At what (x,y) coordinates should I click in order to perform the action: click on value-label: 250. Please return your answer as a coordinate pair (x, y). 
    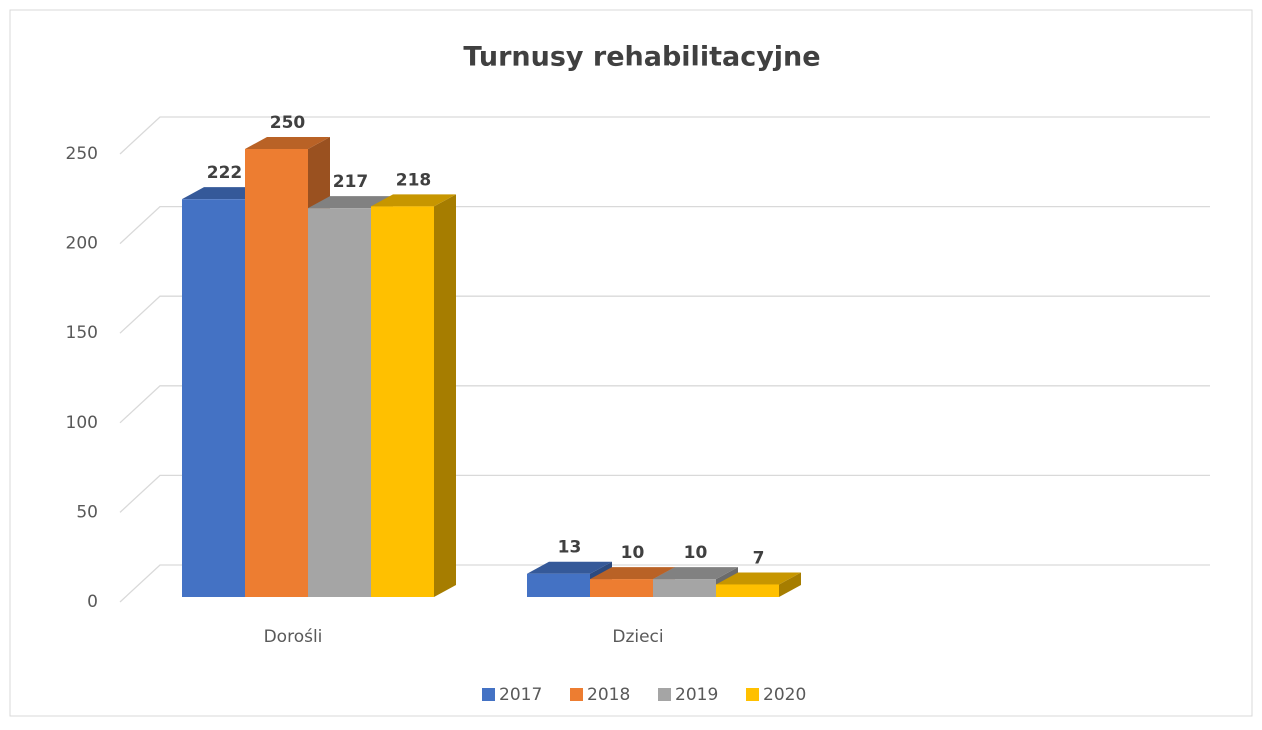
    Looking at the image, I should click on (288, 123).